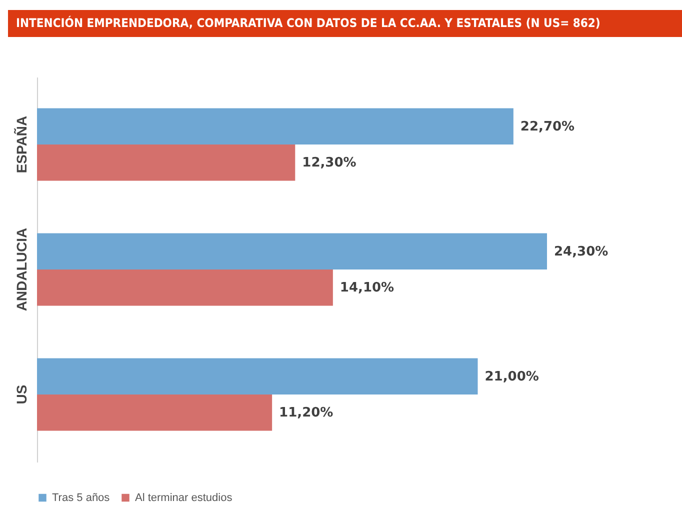 Image resolution: width=682 pixels, height=509 pixels. I want to click on data-label: 22,70%, so click(547, 126).